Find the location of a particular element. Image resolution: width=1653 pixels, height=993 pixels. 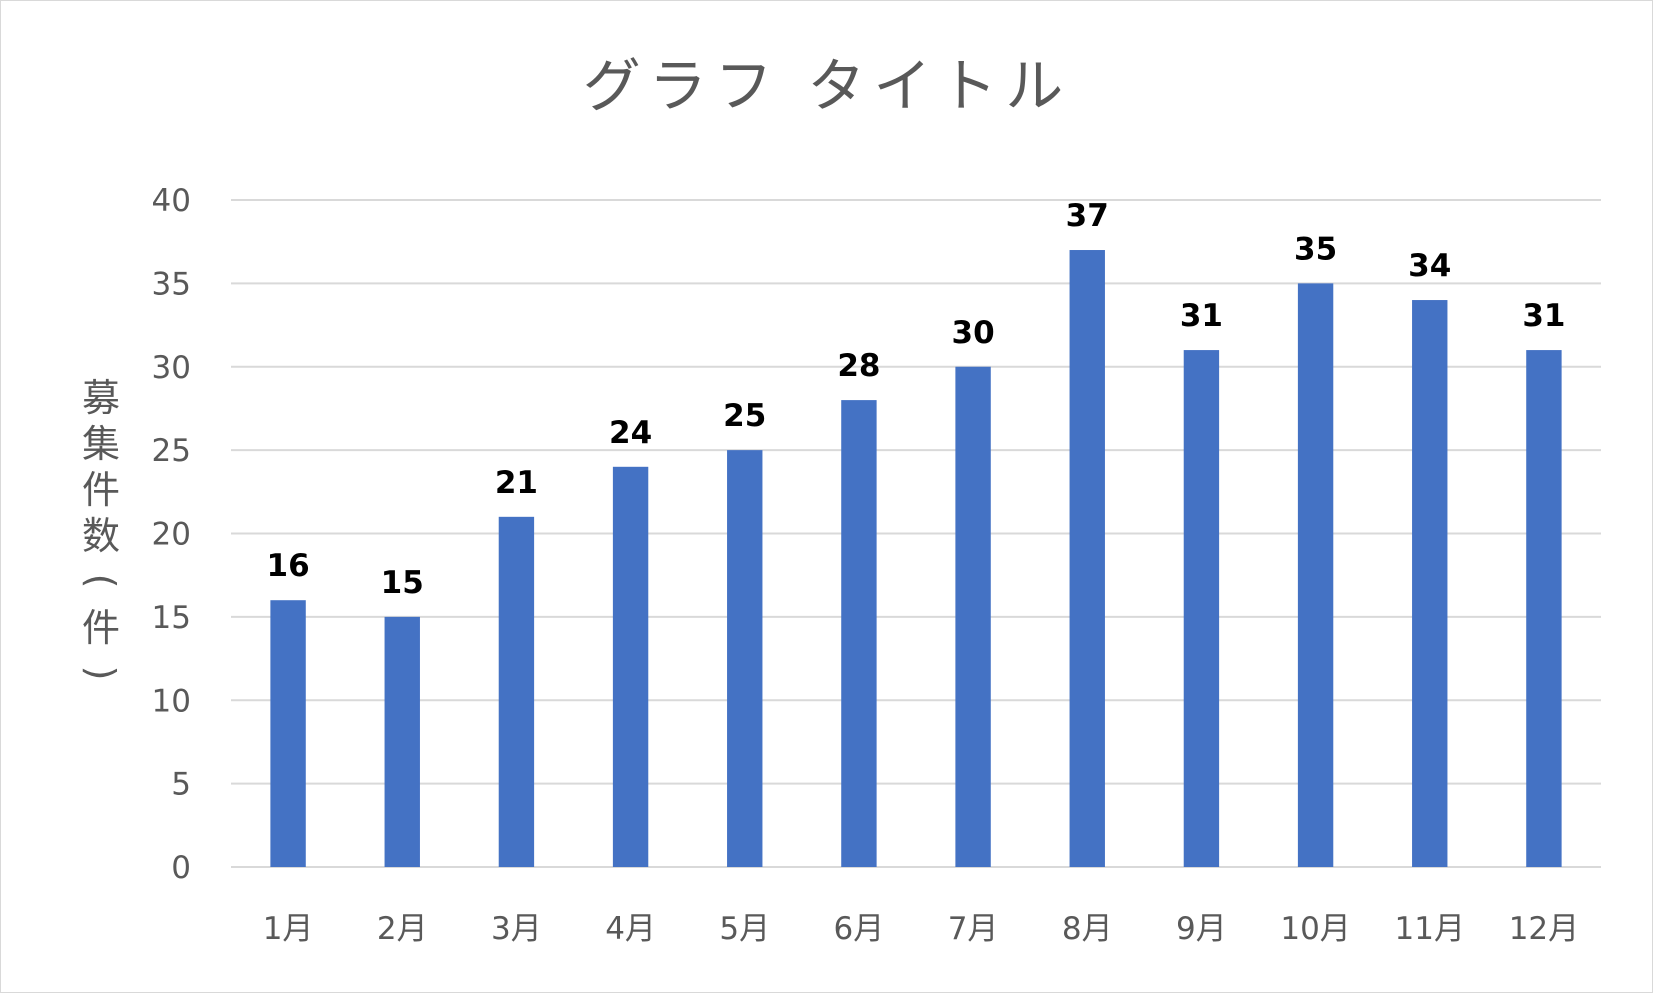

x-tick-label: 12月 is located at coordinates (1544, 929).